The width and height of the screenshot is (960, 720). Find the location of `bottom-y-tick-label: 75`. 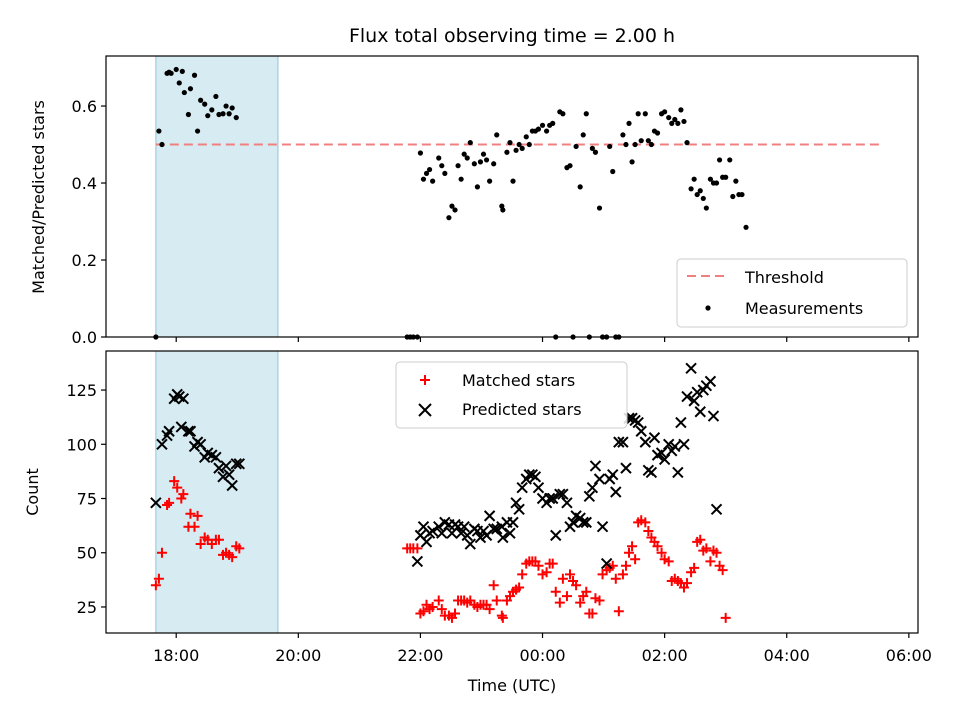

bottom-y-tick-label: 75 is located at coordinates (87, 499).